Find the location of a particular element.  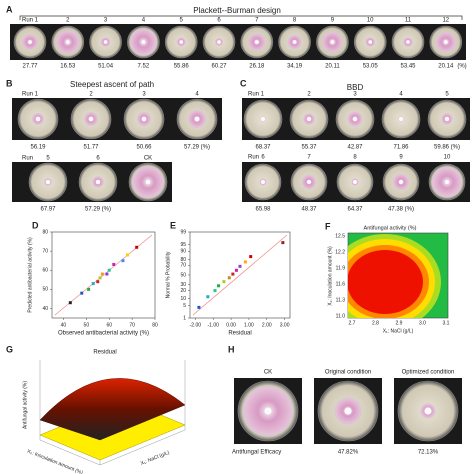

x-tick-label: 60 is located at coordinates (109, 325).